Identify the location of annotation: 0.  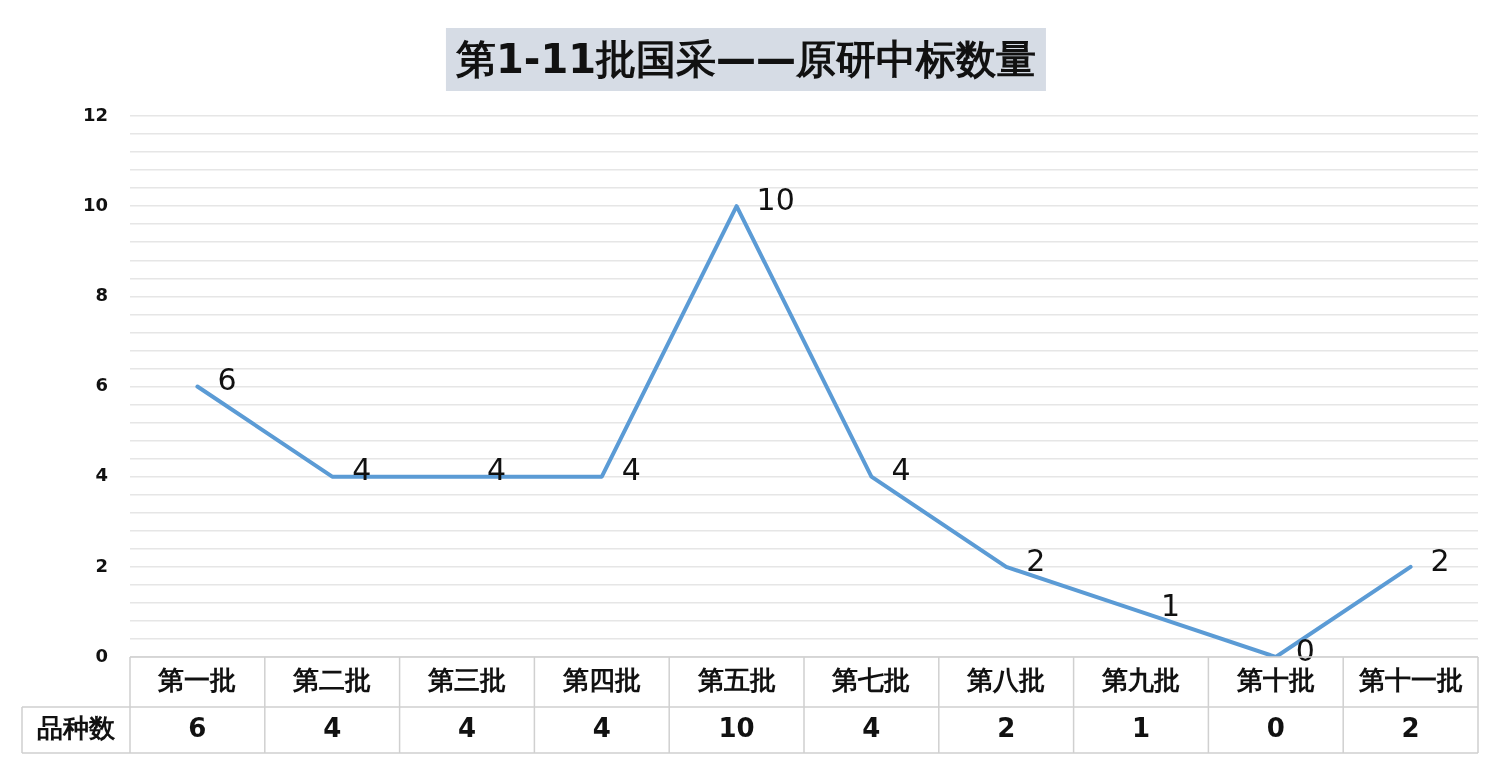
(1305, 650).